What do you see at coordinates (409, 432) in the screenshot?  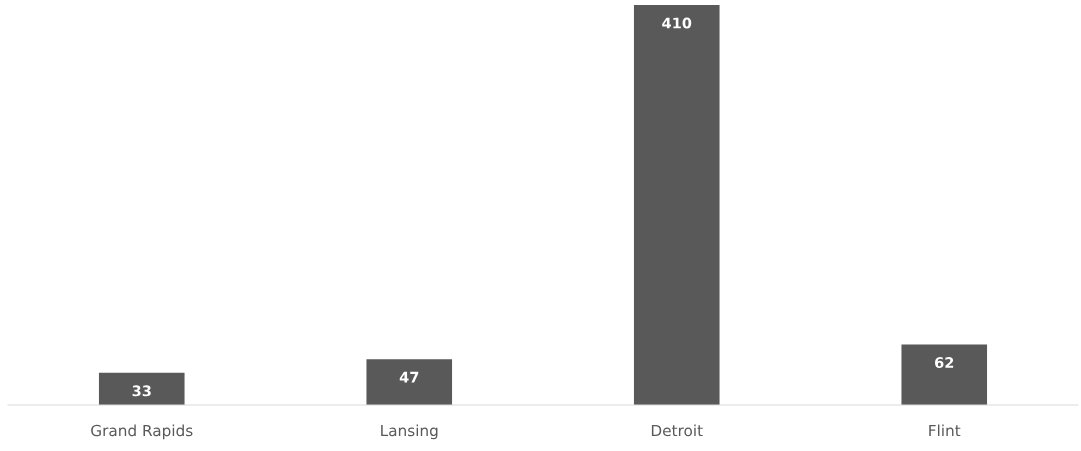 I see `x-tick-label: Lansing` at bounding box center [409, 432].